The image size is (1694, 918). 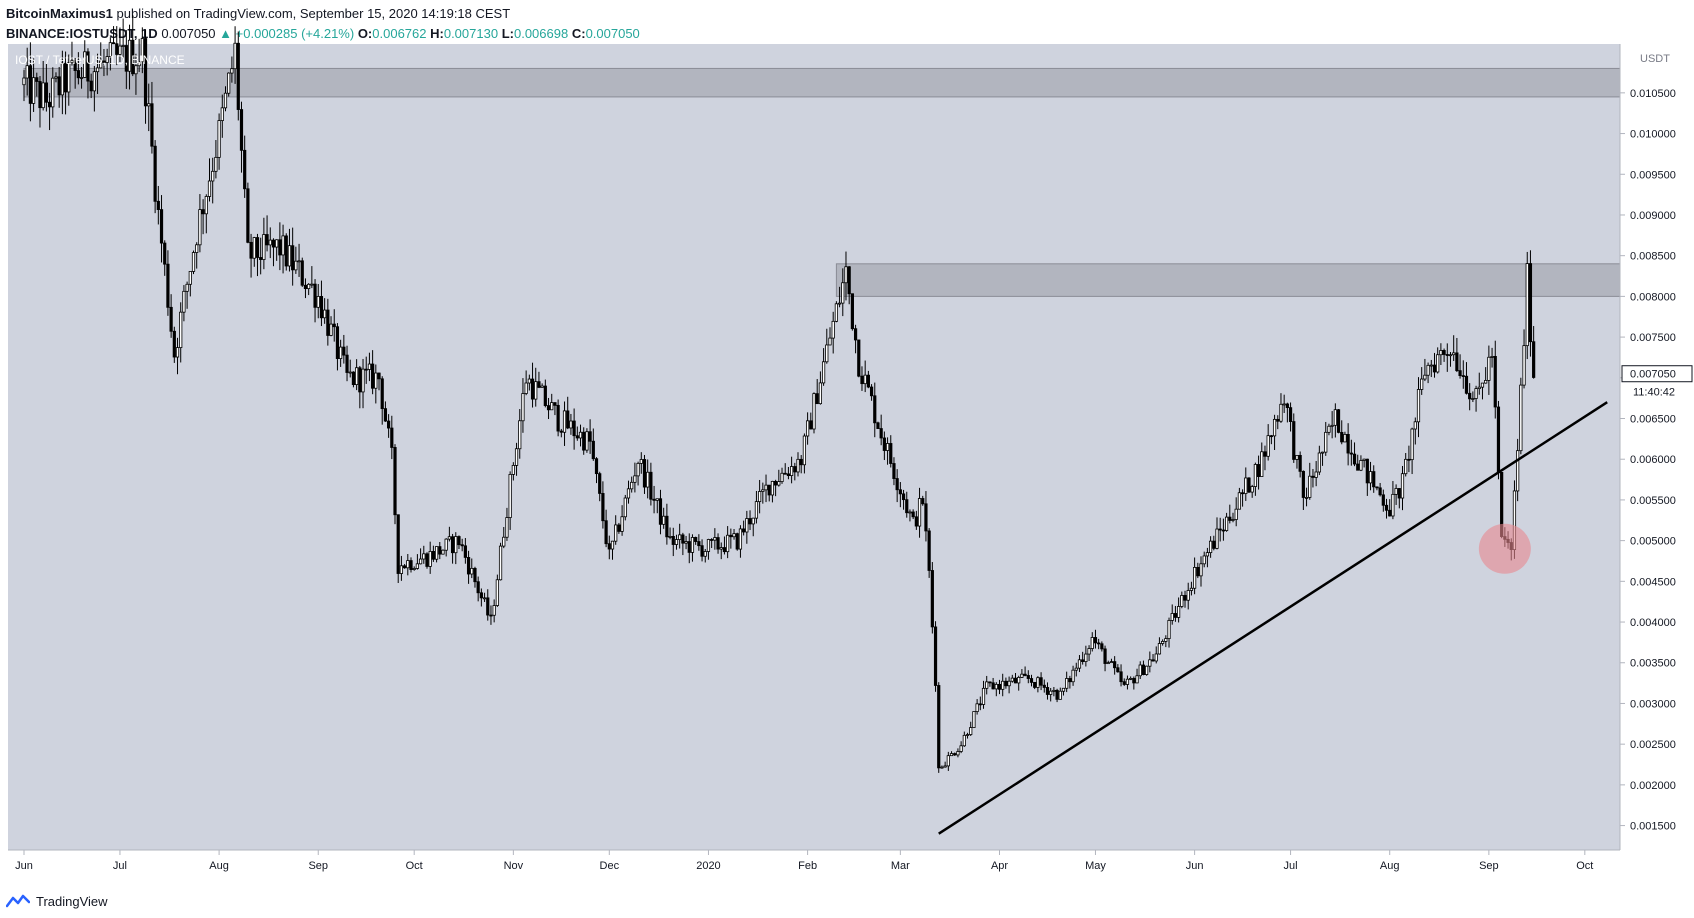 What do you see at coordinates (1095, 866) in the screenshot?
I see `x-tick-label: May` at bounding box center [1095, 866].